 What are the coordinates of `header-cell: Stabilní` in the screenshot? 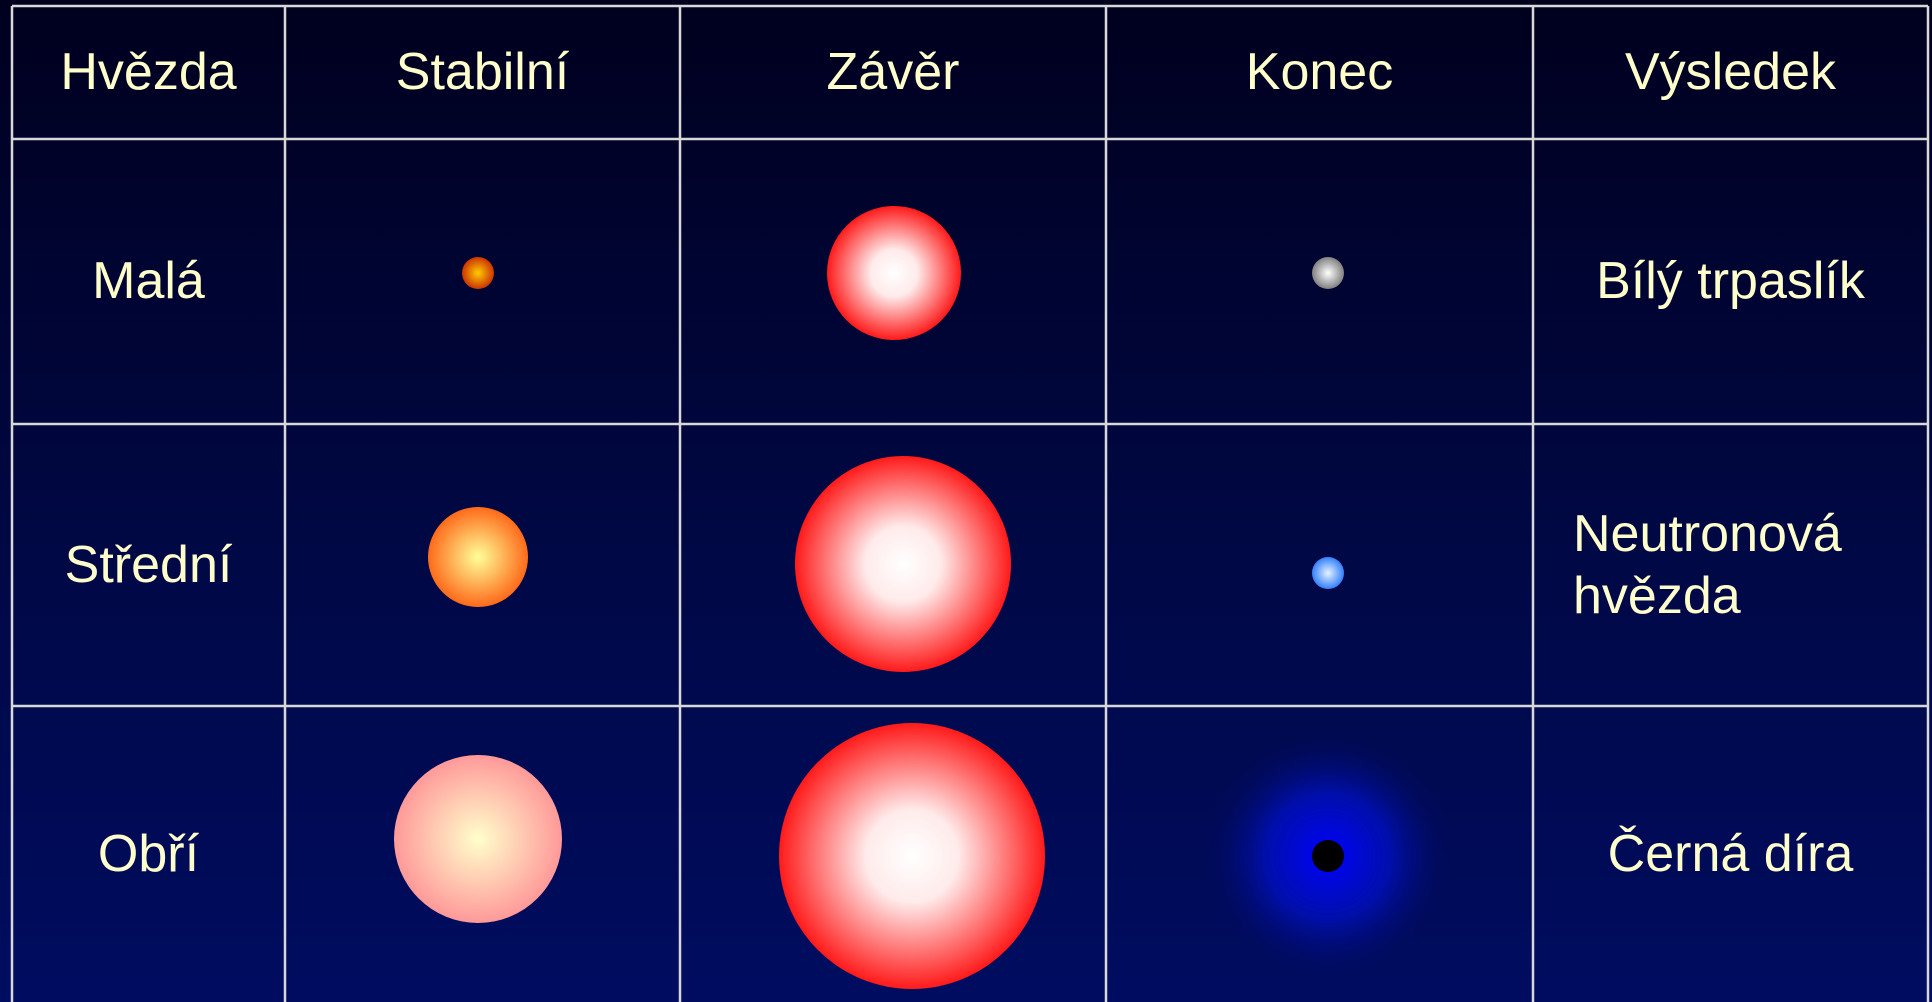 It's located at (482, 72).